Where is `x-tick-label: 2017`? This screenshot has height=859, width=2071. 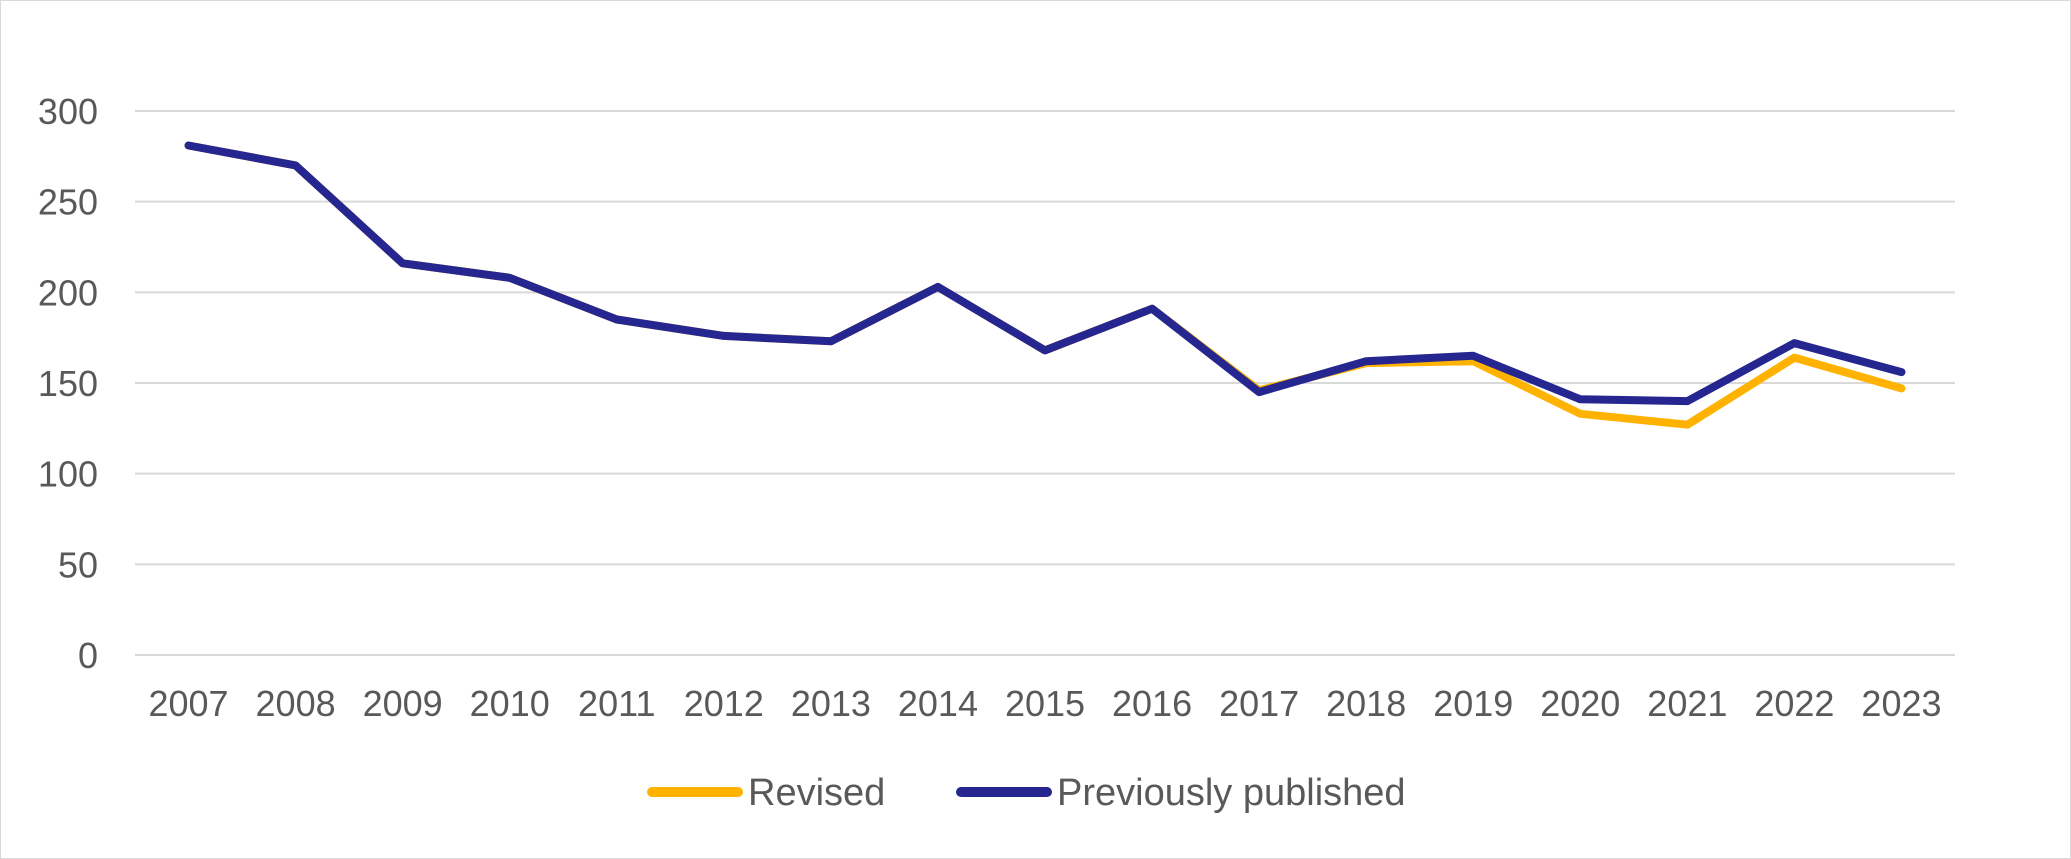
x-tick-label: 2017 is located at coordinates (1259, 703).